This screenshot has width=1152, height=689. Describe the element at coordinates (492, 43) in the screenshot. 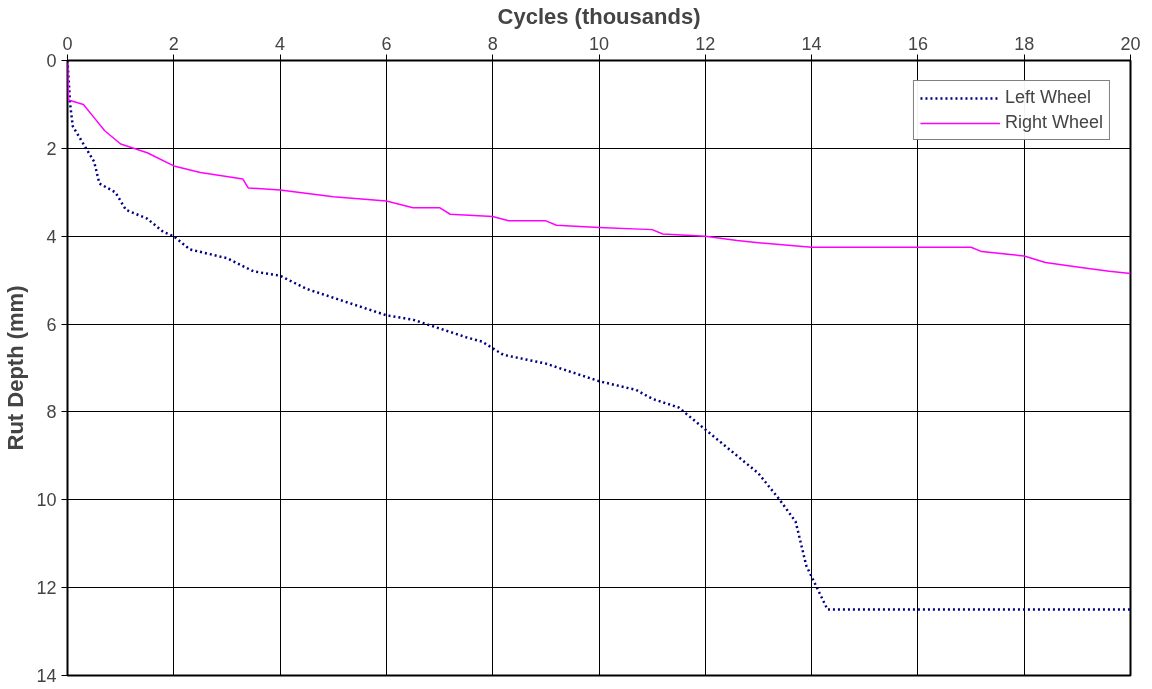

I see `x-tick-label: 8` at that location.